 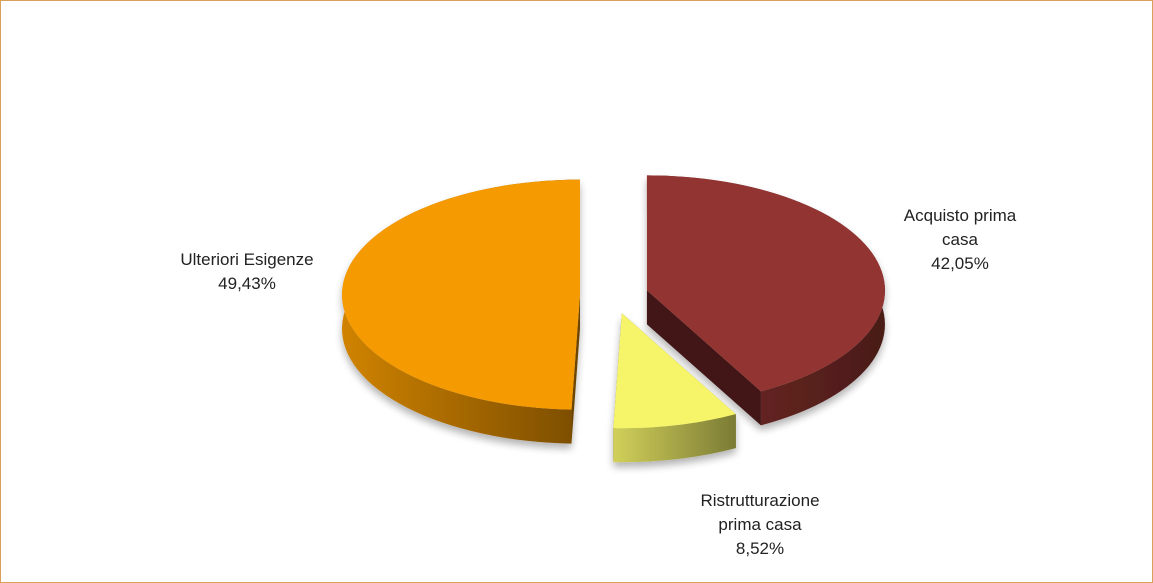 I want to click on value-label: 8,52%, so click(x=760, y=548).